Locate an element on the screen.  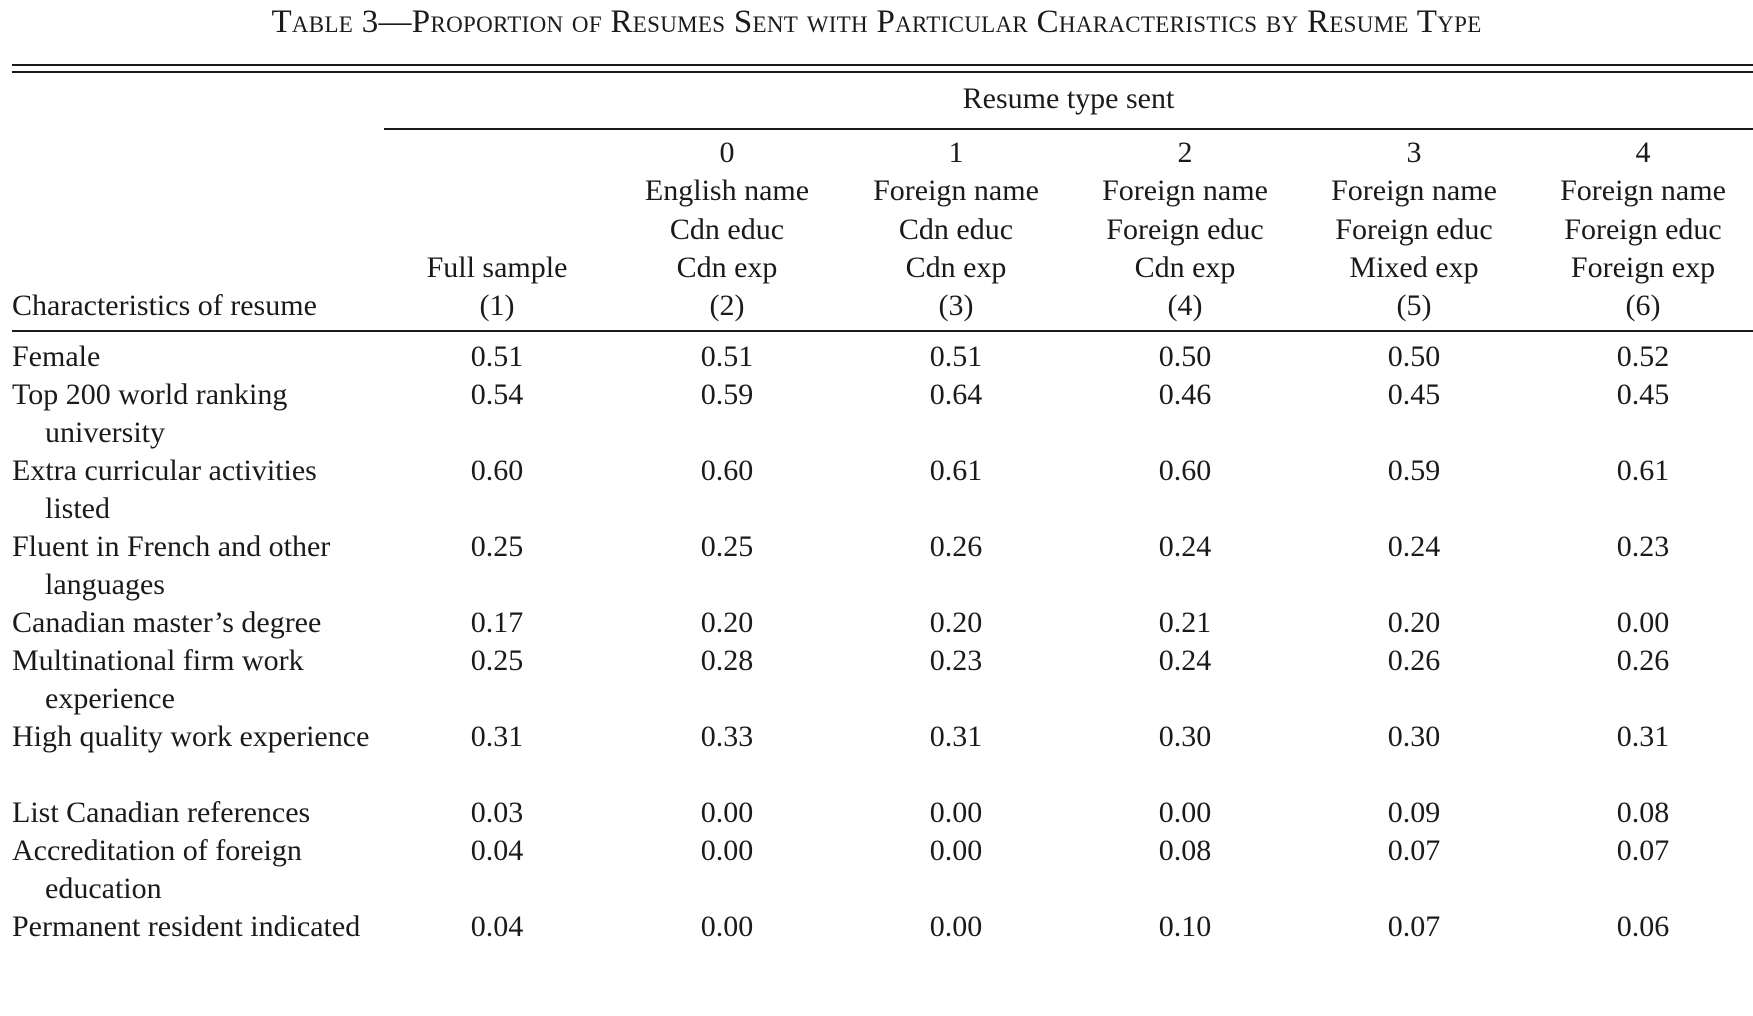
column-header-line: Mixed exp is located at coordinates (1414, 267).